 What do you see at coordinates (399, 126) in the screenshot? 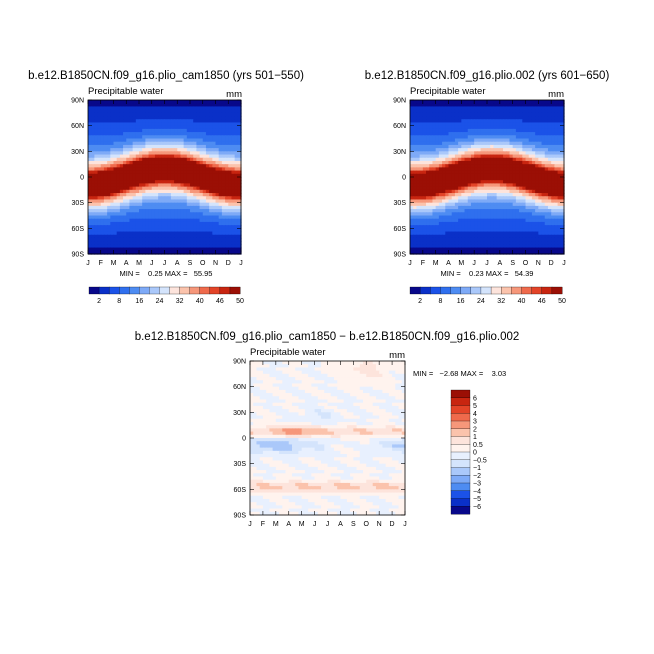
I see `y-tick-label: 60N` at bounding box center [399, 126].